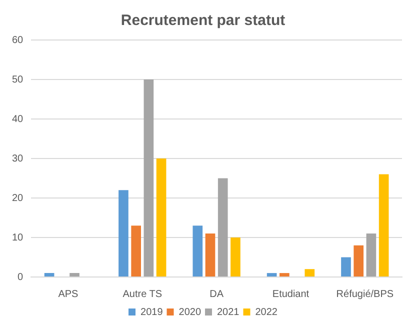  I want to click on legend-label: 2021, so click(228, 312).